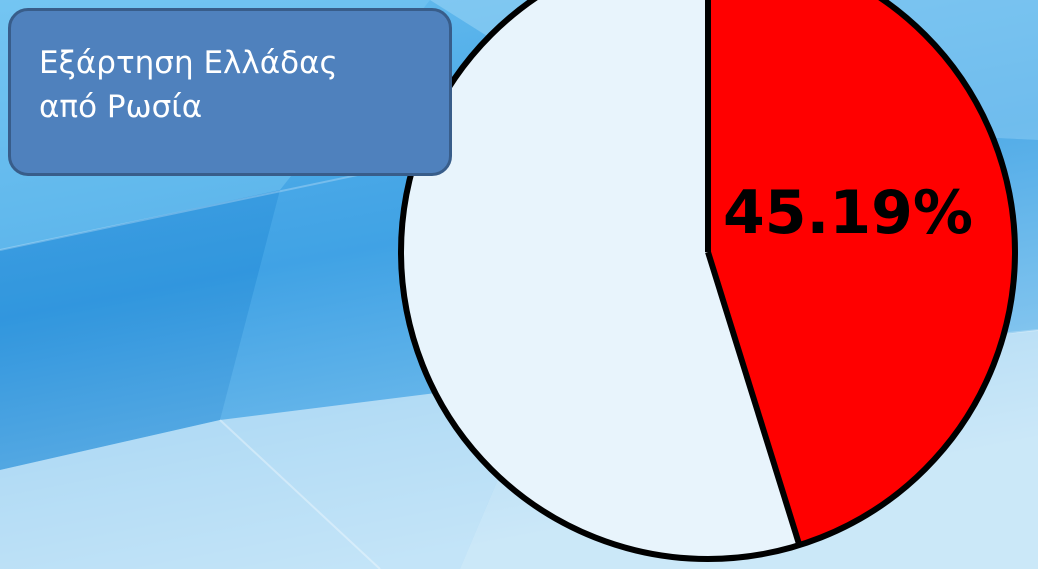 The height and width of the screenshot is (569, 1038). Describe the element at coordinates (230, 92) in the screenshot. I see `chart-title-box: Εξάρτηση Ελλάδας από Ρωσία` at that location.